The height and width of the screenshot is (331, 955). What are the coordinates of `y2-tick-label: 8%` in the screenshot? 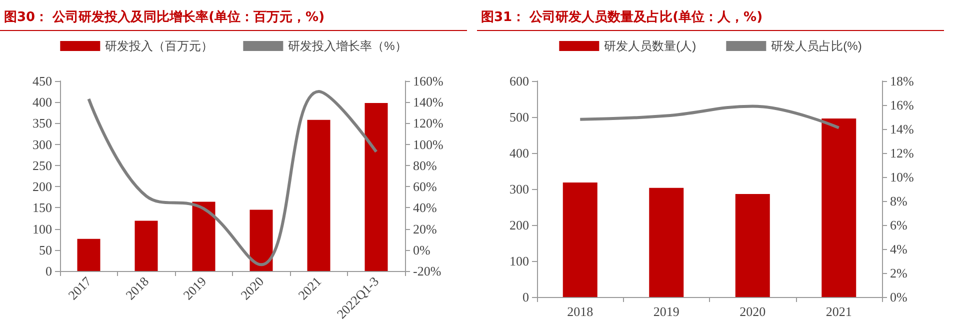 It's located at (899, 201).